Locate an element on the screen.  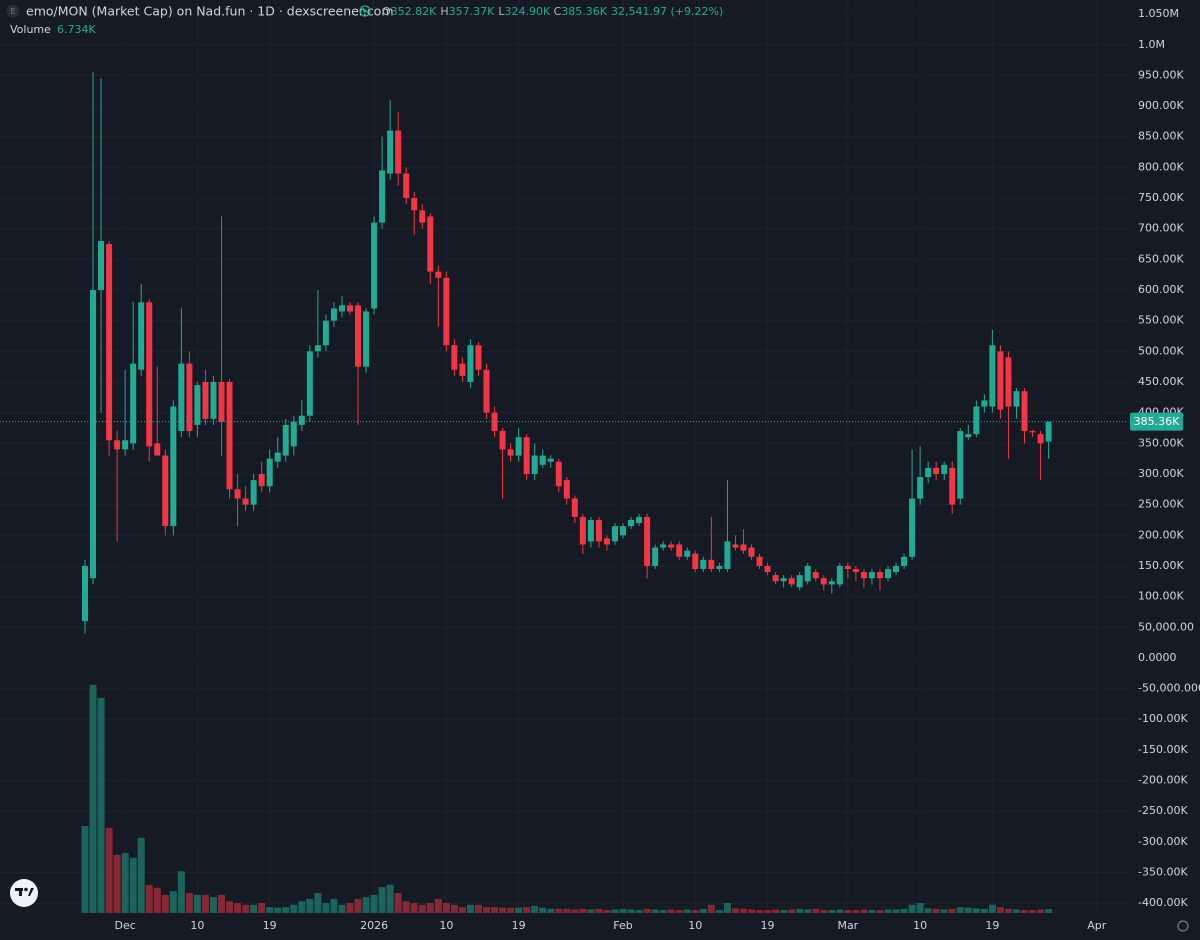
y-tick-label: 950.00K is located at coordinates (1161, 74).